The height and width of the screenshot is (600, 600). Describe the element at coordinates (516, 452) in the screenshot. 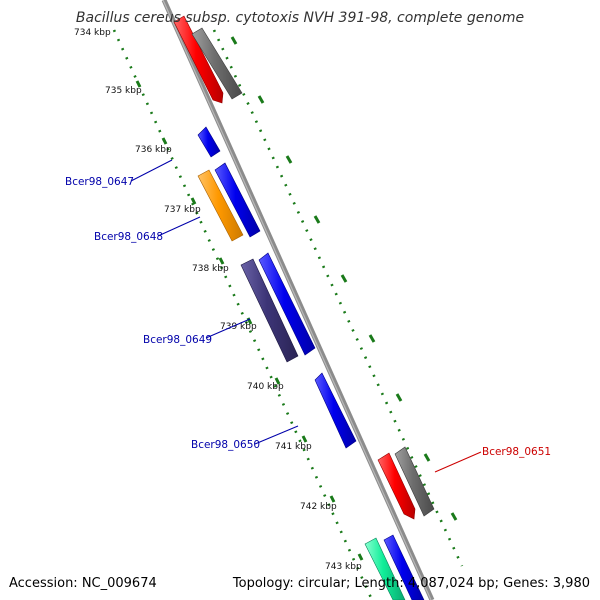

I see `gene-label-bcer98-0651: Bcer98_0651` at that location.